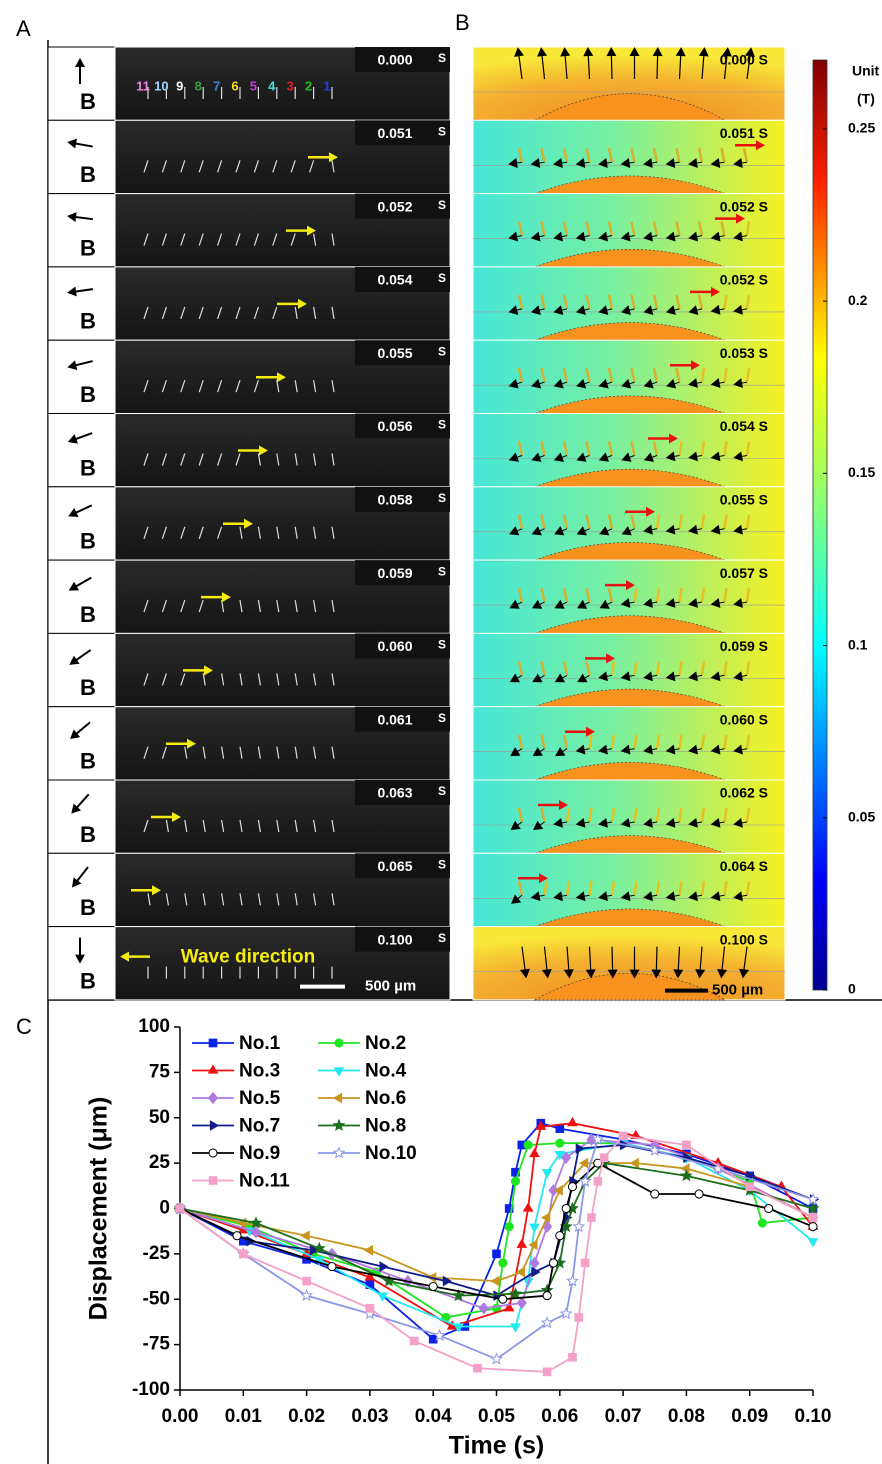 The image size is (882, 1464). I want to click on time-label: 0.052, so click(394, 206).